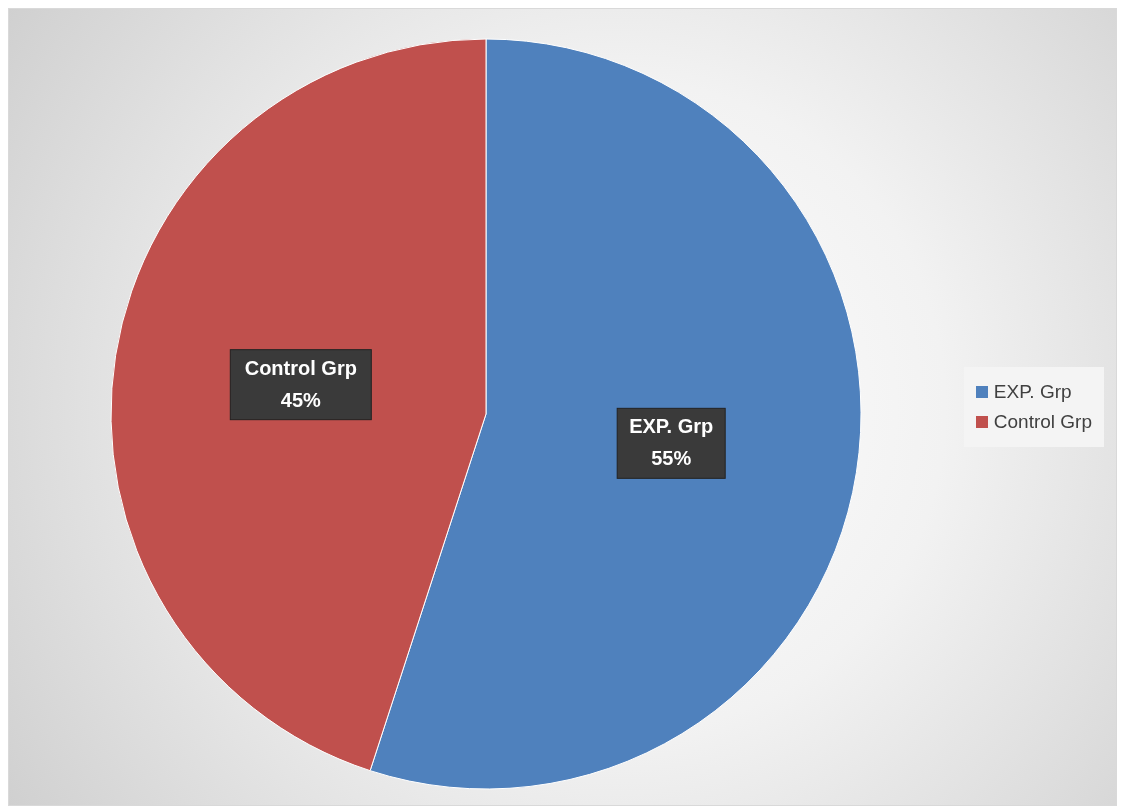 Image resolution: width=1123 pixels, height=812 pixels. What do you see at coordinates (301, 399) in the screenshot?
I see `data-label: 45%` at bounding box center [301, 399].